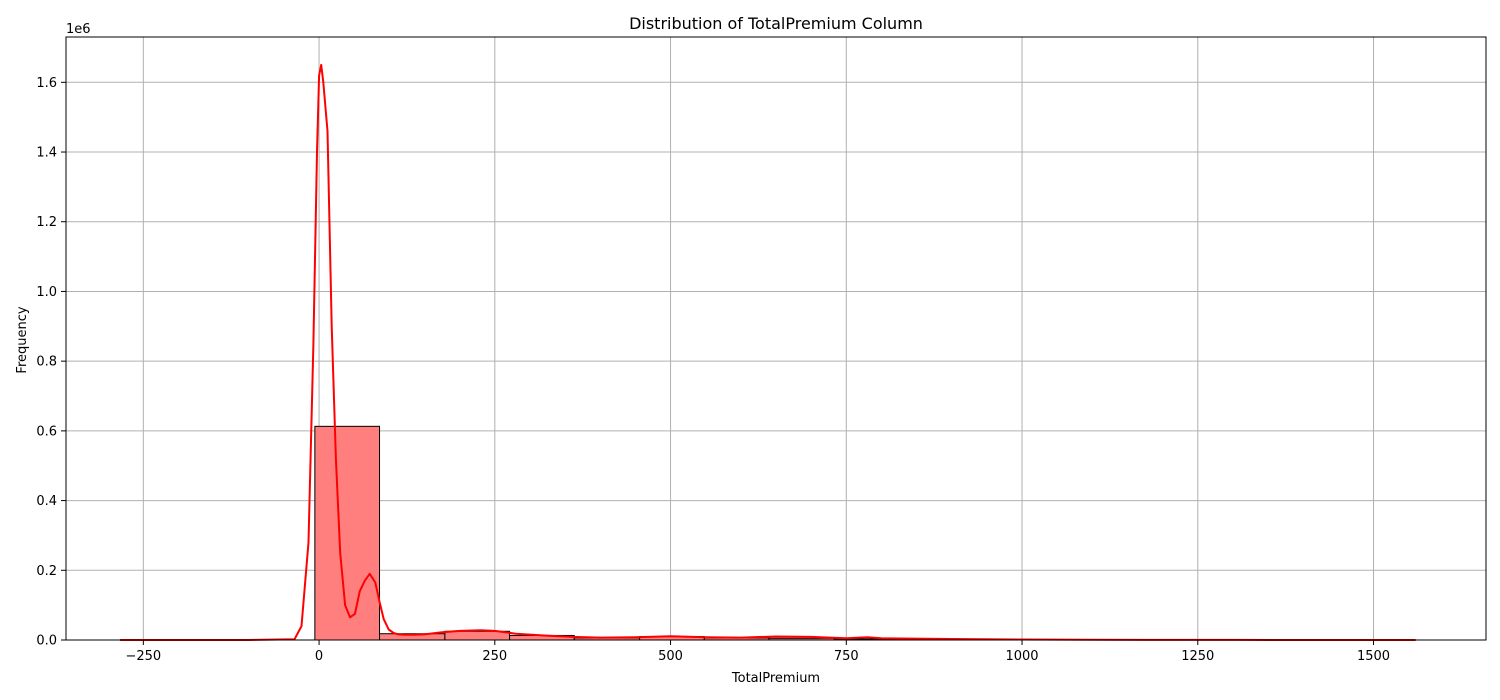 The height and width of the screenshot is (700, 1500). What do you see at coordinates (846, 656) in the screenshot?
I see `x-tick-label: 750` at bounding box center [846, 656].